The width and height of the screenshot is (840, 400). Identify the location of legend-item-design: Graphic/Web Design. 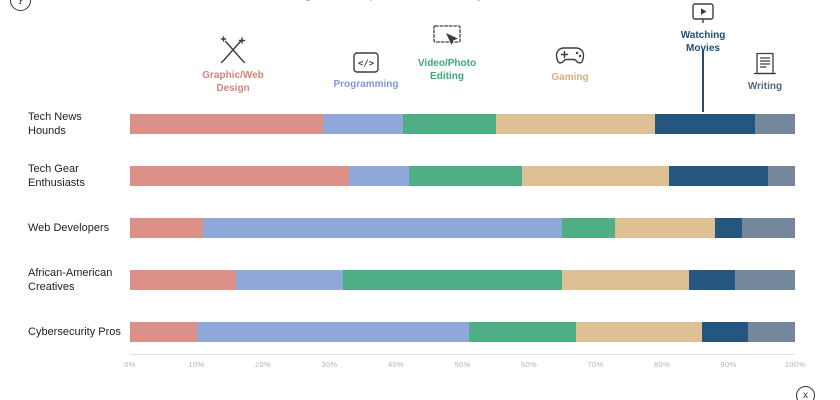
(233, 64).